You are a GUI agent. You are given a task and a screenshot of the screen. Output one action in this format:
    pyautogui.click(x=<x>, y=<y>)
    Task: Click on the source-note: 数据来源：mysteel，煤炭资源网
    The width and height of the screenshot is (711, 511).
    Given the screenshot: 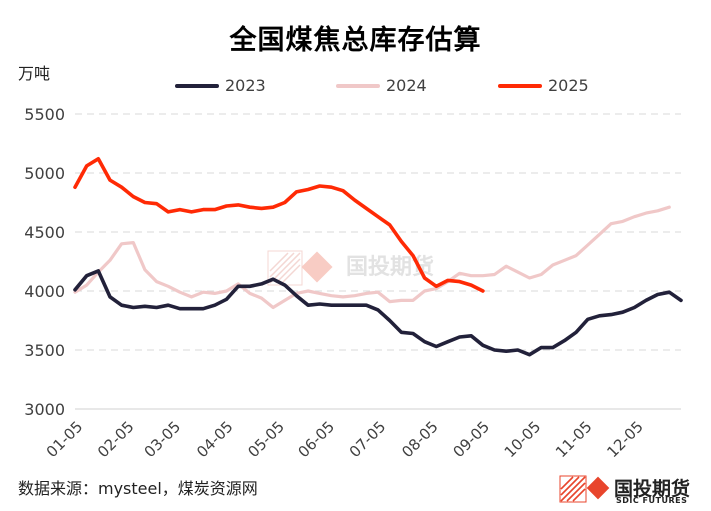 What is the action you would take?
    pyautogui.click(x=138, y=488)
    